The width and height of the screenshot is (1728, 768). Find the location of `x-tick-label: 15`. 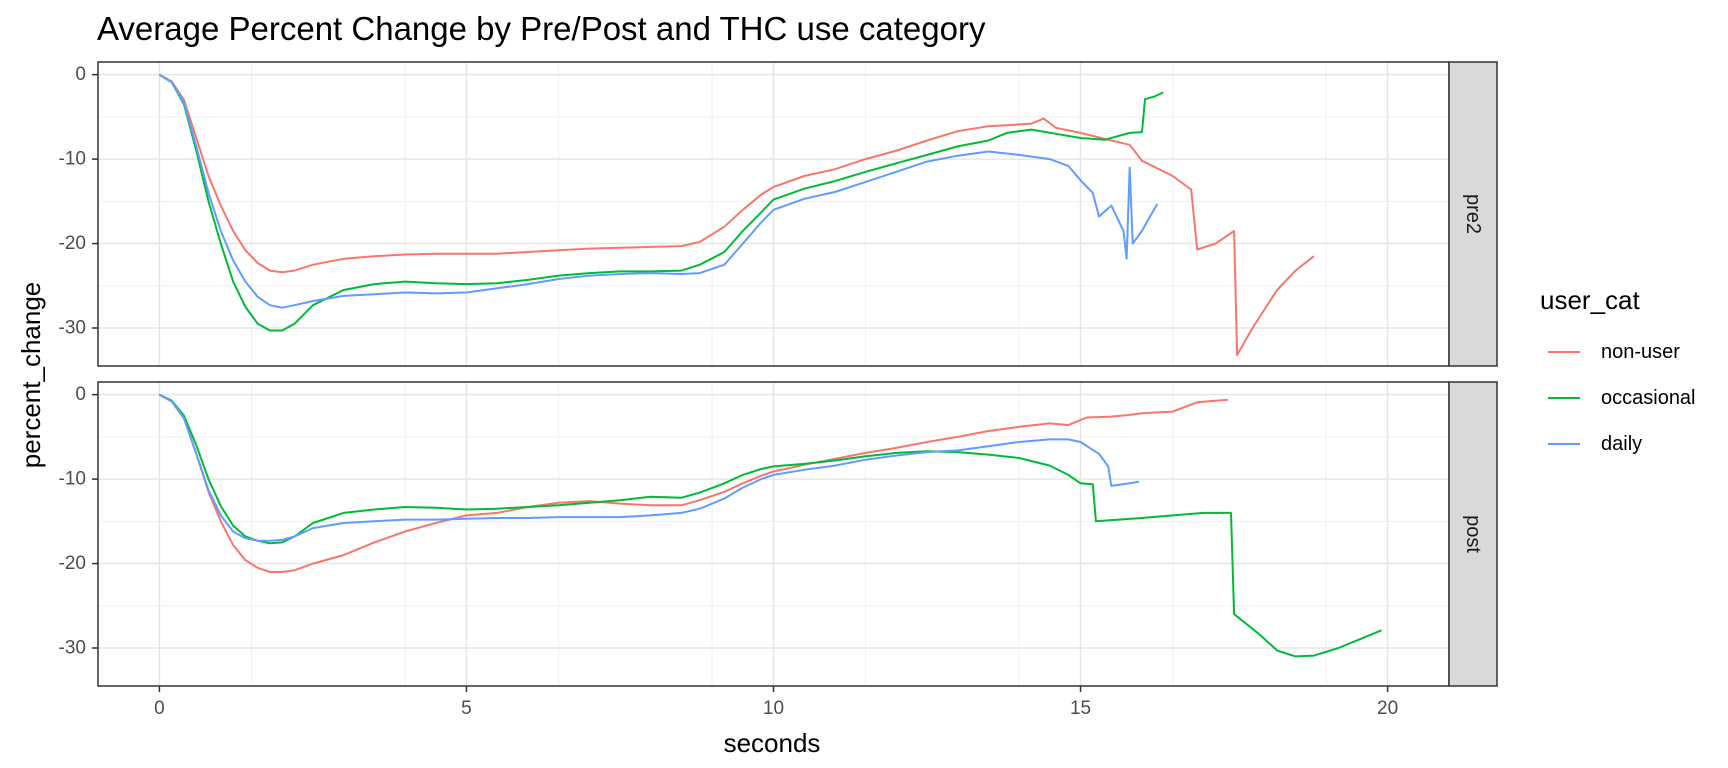

x-tick-label: 15 is located at coordinates (1080, 708).